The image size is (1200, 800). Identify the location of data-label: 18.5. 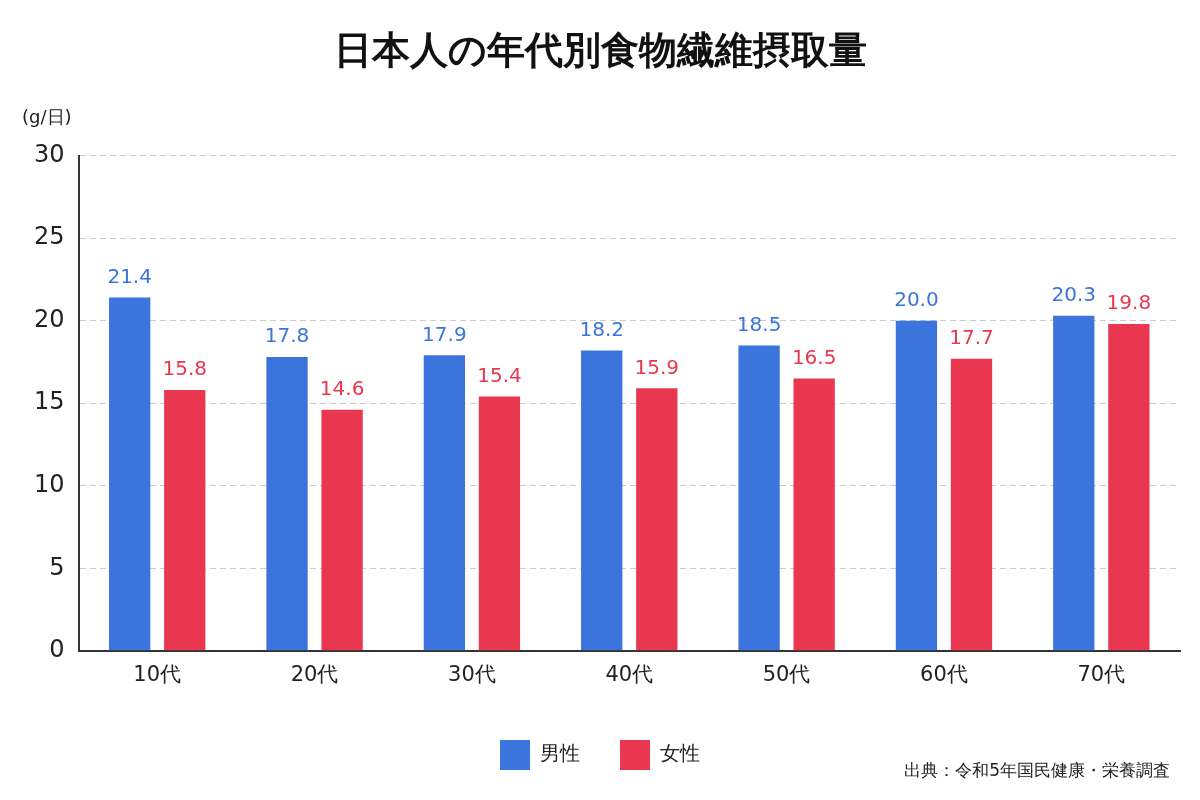
(759, 323).